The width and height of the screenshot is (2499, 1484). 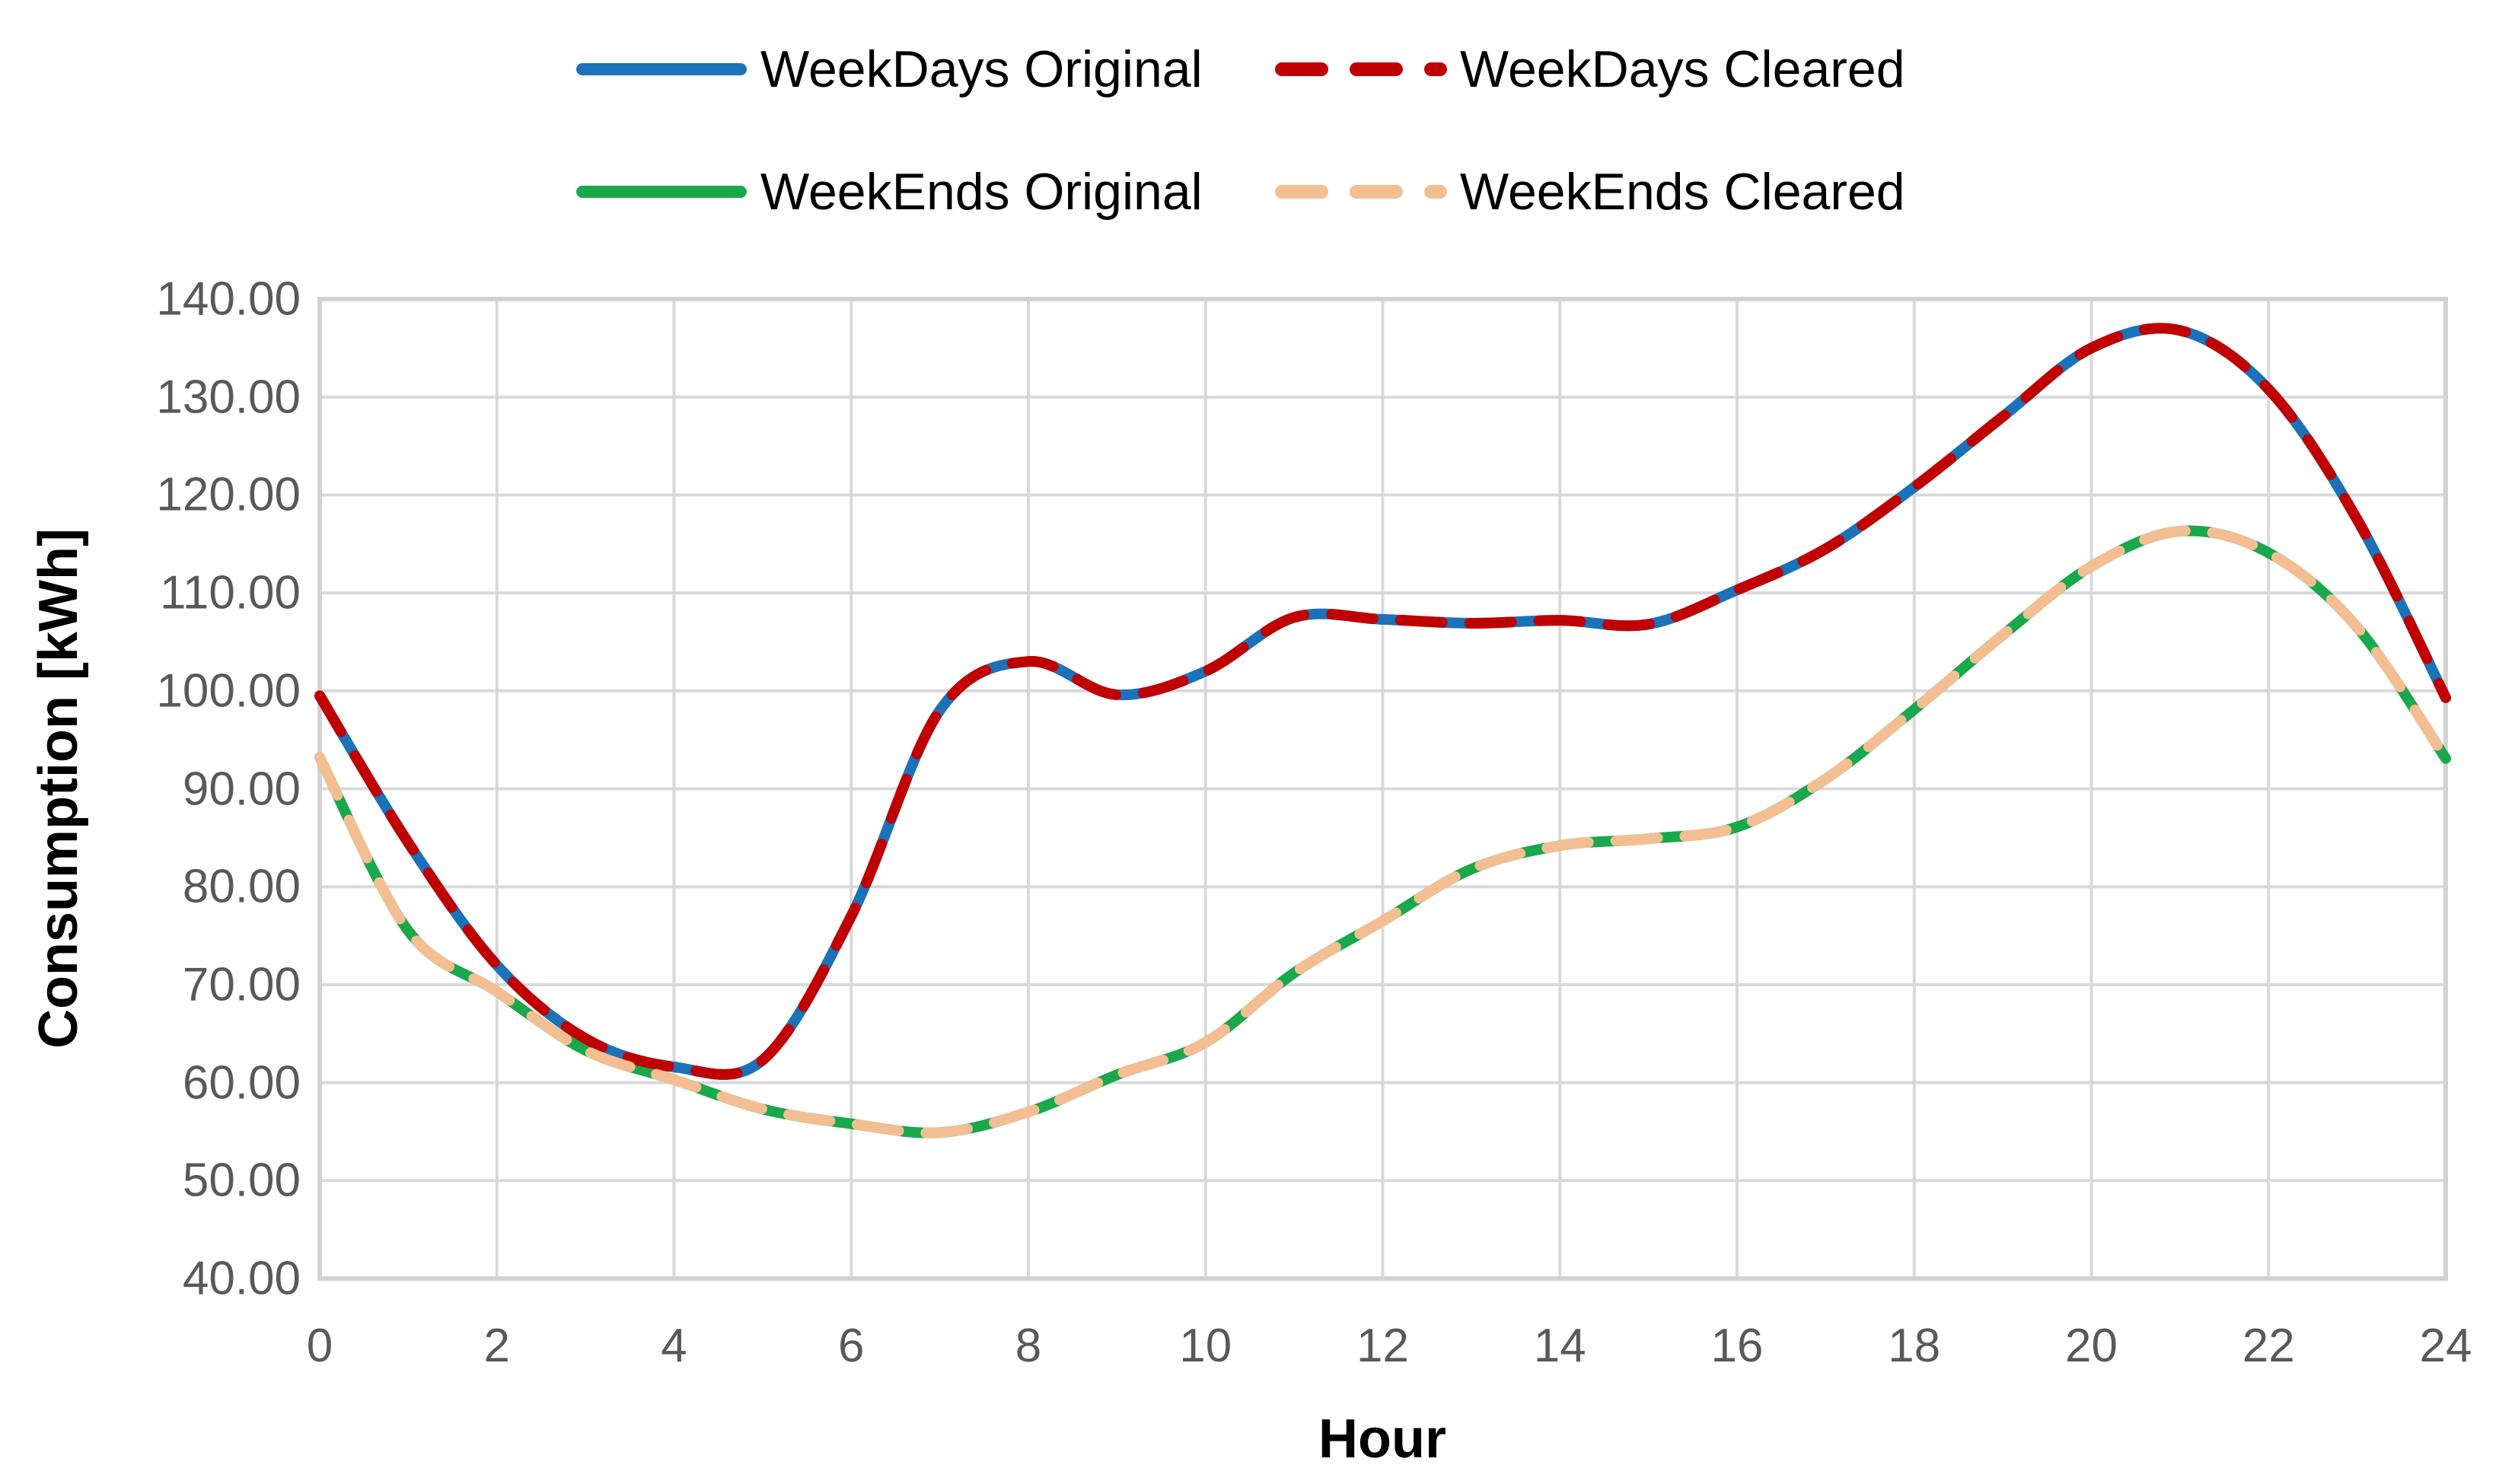 I want to click on x-tick-label-24: 24, so click(x=2445, y=1346).